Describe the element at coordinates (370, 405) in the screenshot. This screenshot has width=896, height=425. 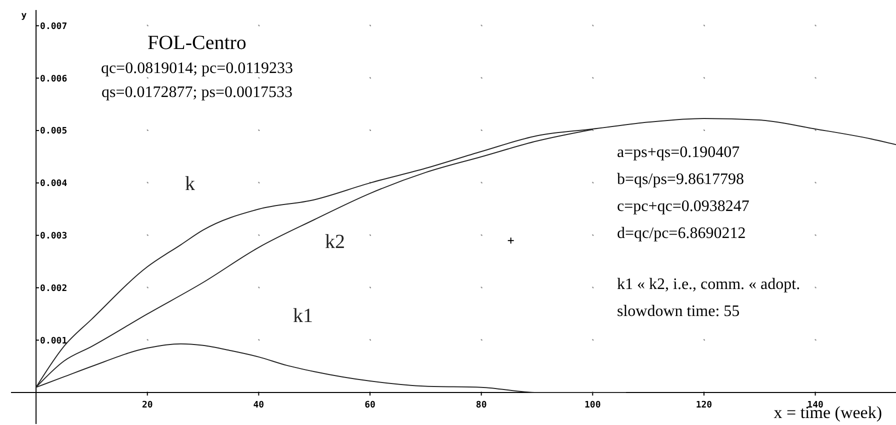
I see `x-tick-label: 60` at that location.